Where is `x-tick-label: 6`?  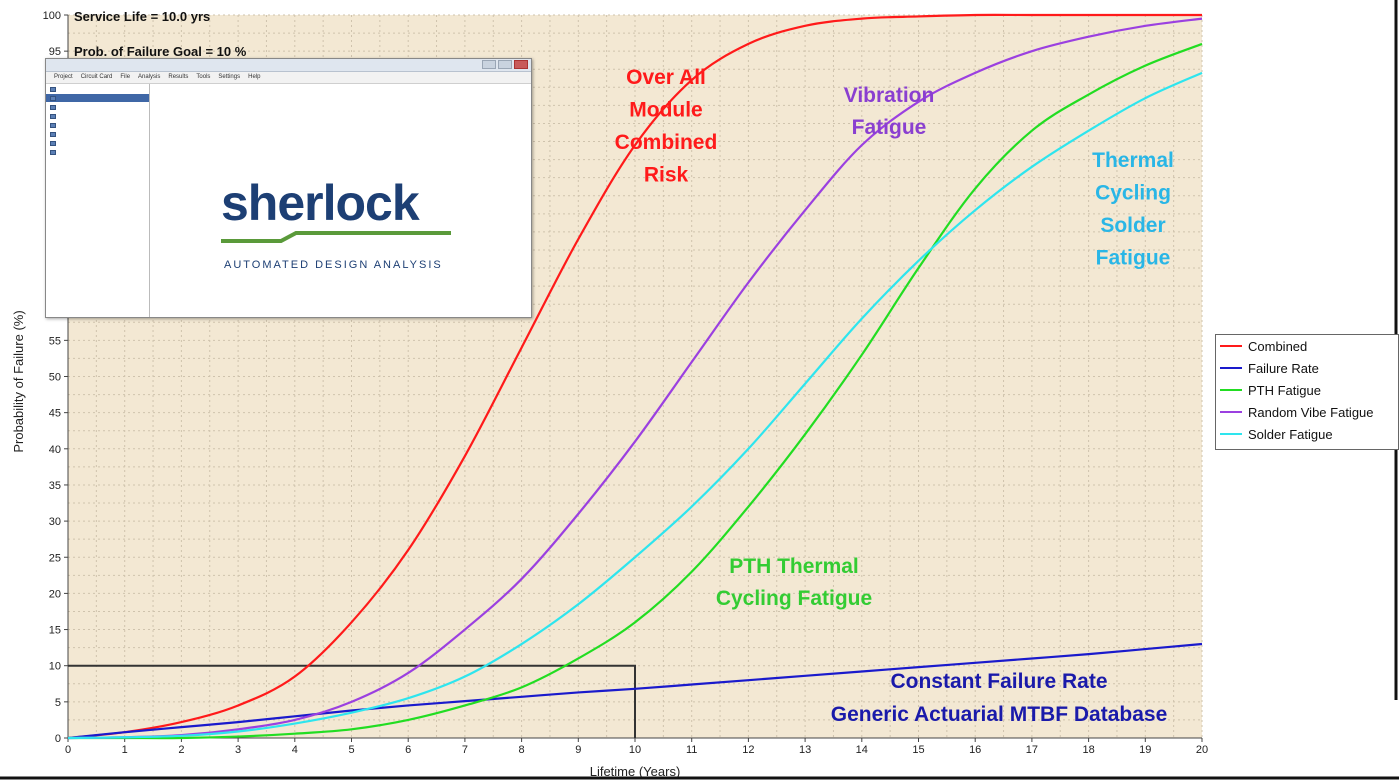 x-tick-label: 6 is located at coordinates (408, 750).